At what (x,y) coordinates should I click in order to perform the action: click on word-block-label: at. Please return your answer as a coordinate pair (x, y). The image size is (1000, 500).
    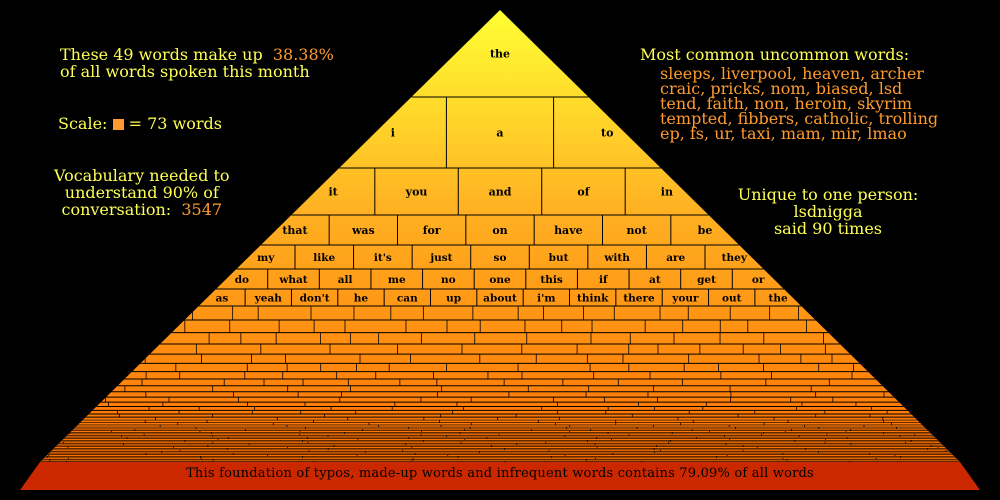
    Looking at the image, I should click on (655, 280).